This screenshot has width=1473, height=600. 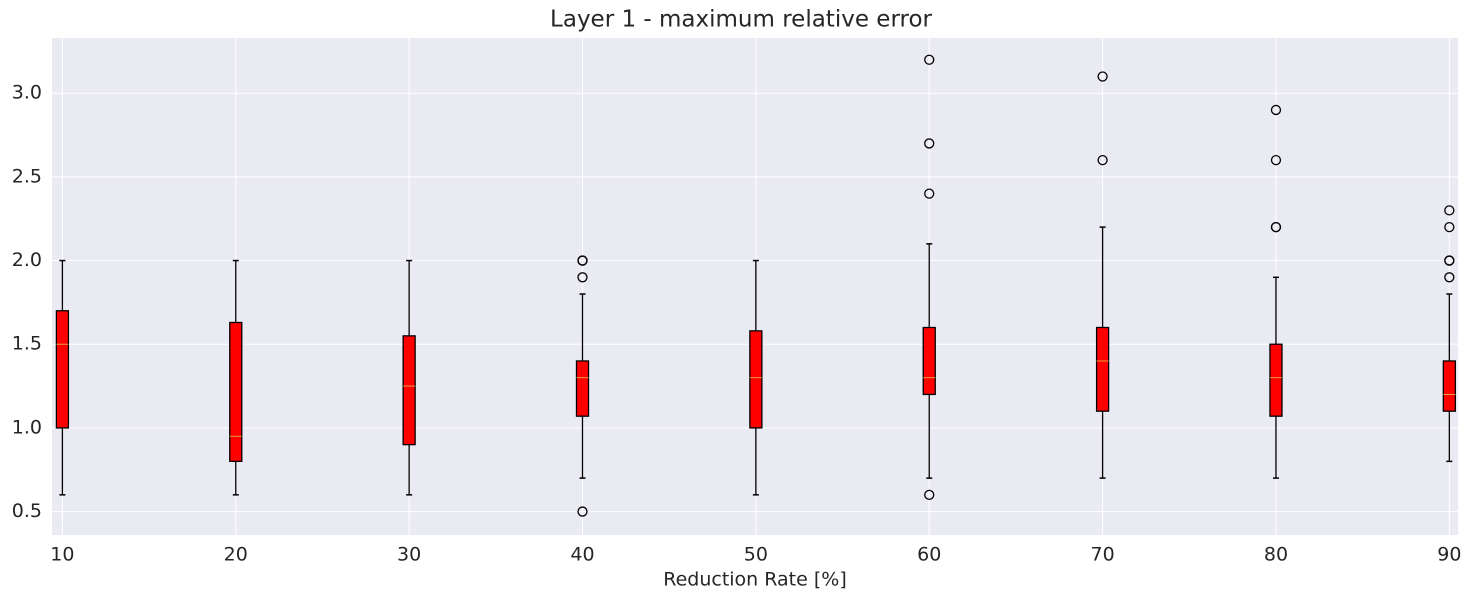 What do you see at coordinates (756, 555) in the screenshot?
I see `x-tick-label: 50` at bounding box center [756, 555].